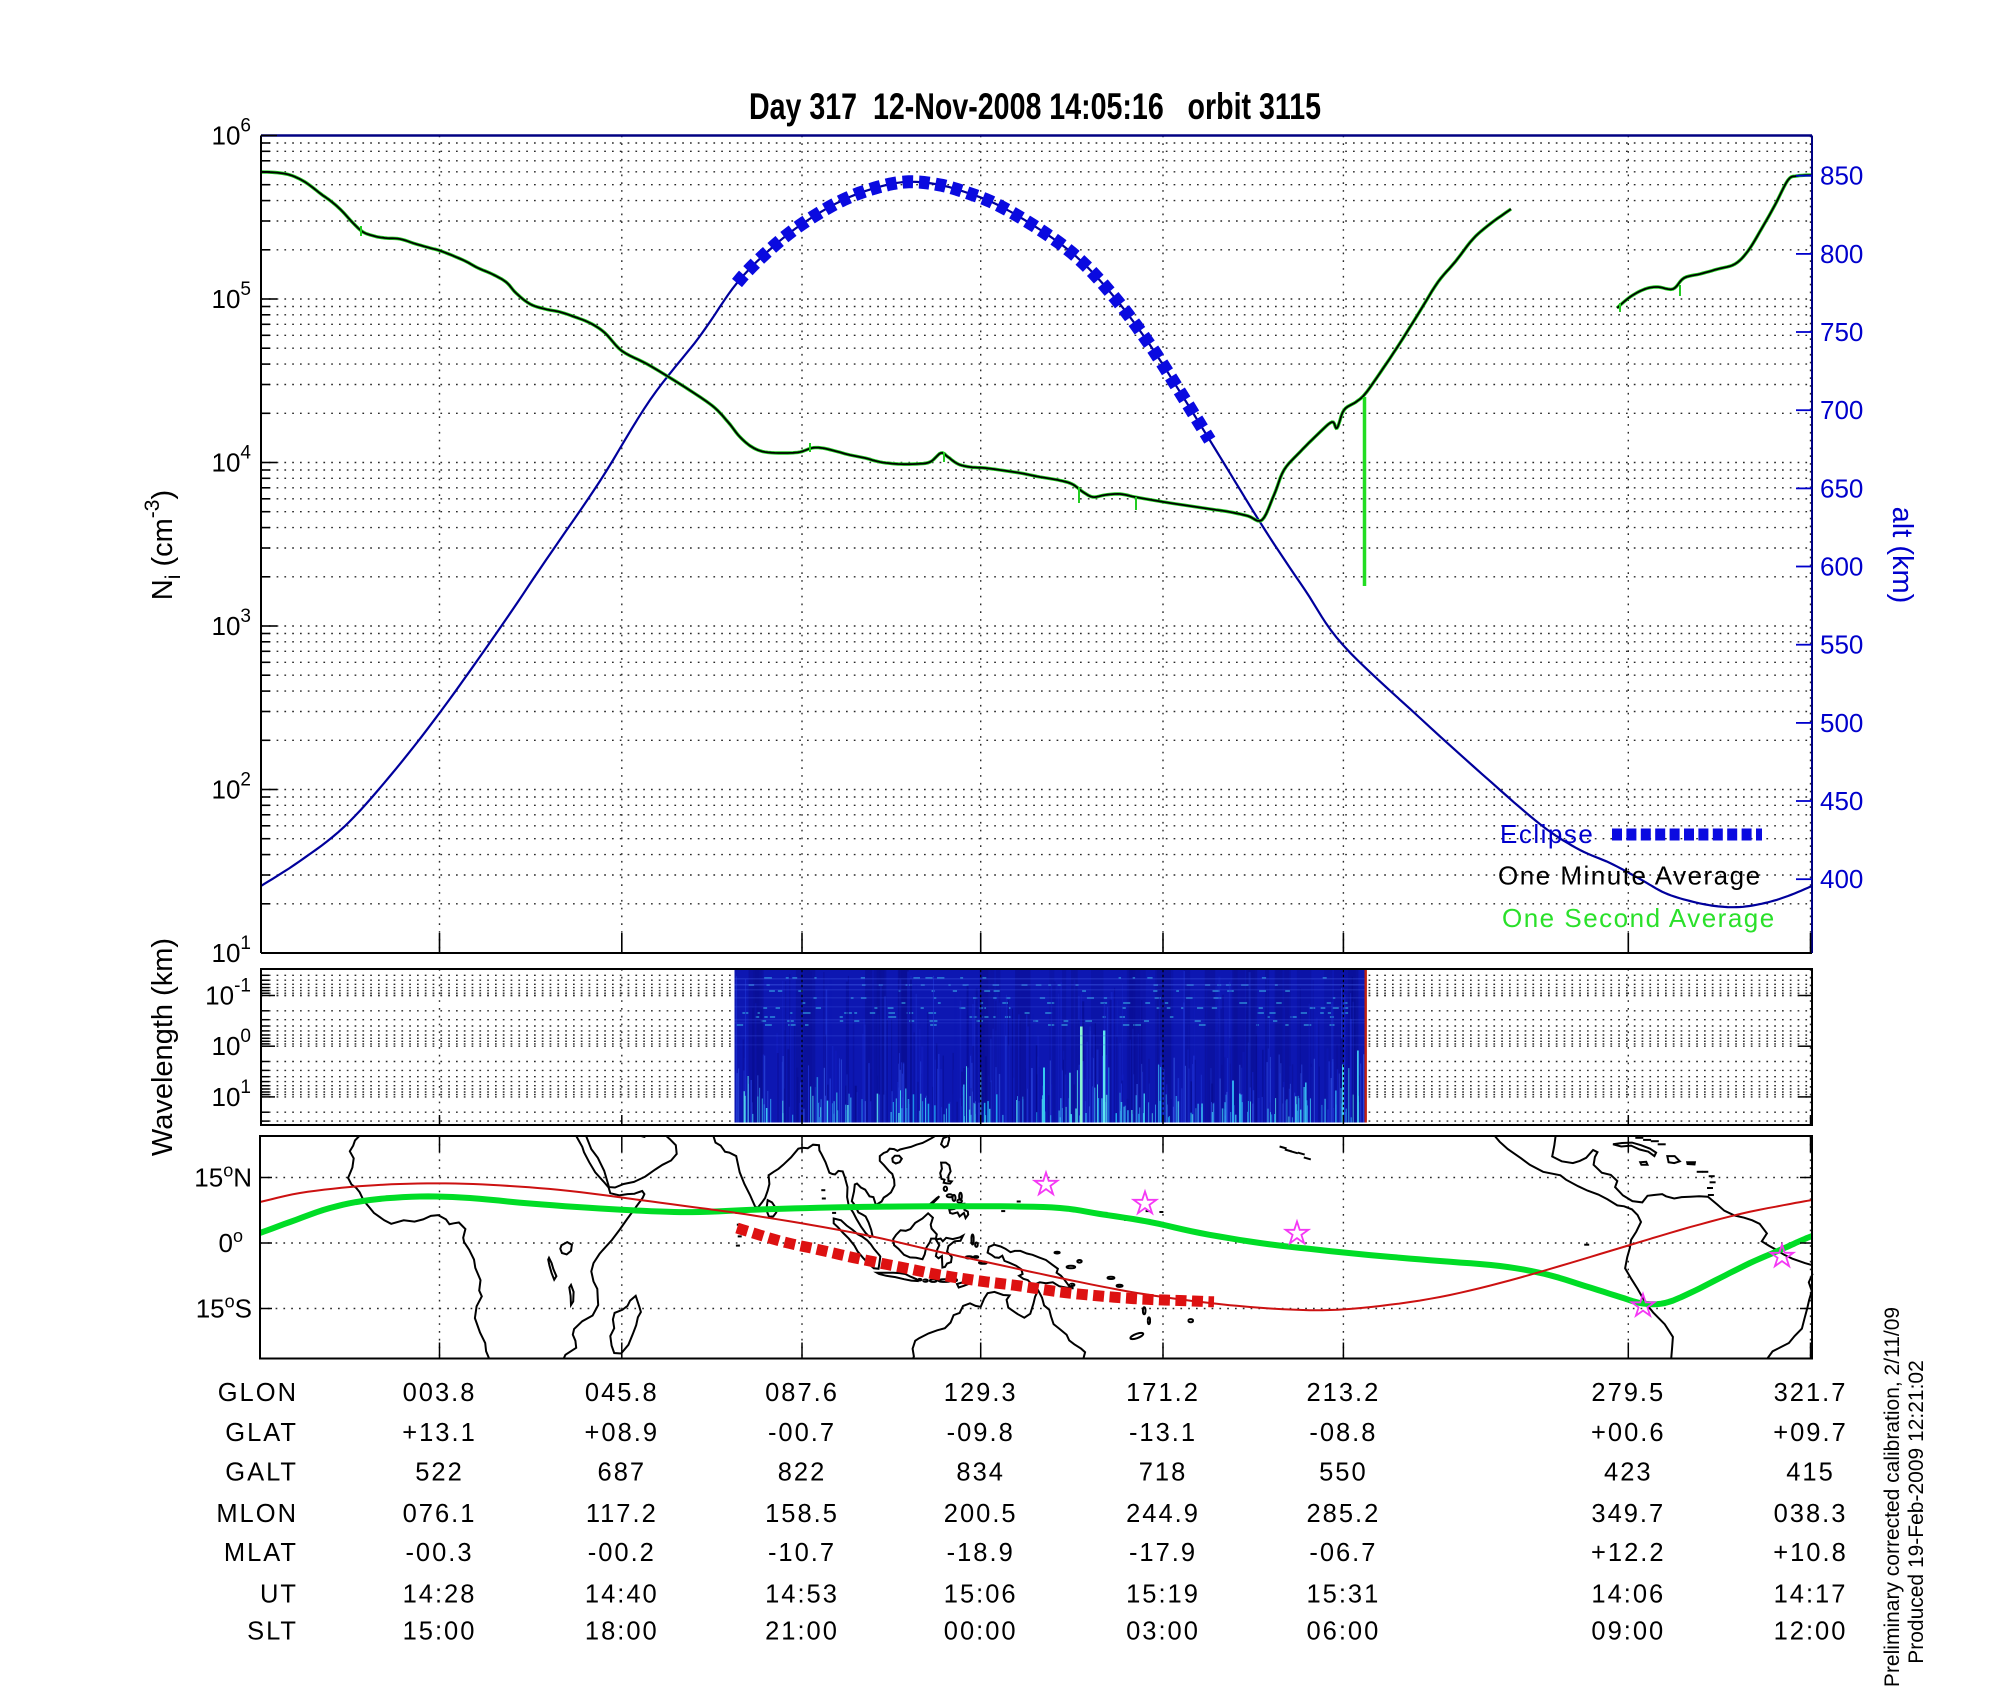 The height and width of the screenshot is (1700, 2000). What do you see at coordinates (1811, 1632) in the screenshot?
I see `svg-text: 12:00` at bounding box center [1811, 1632].